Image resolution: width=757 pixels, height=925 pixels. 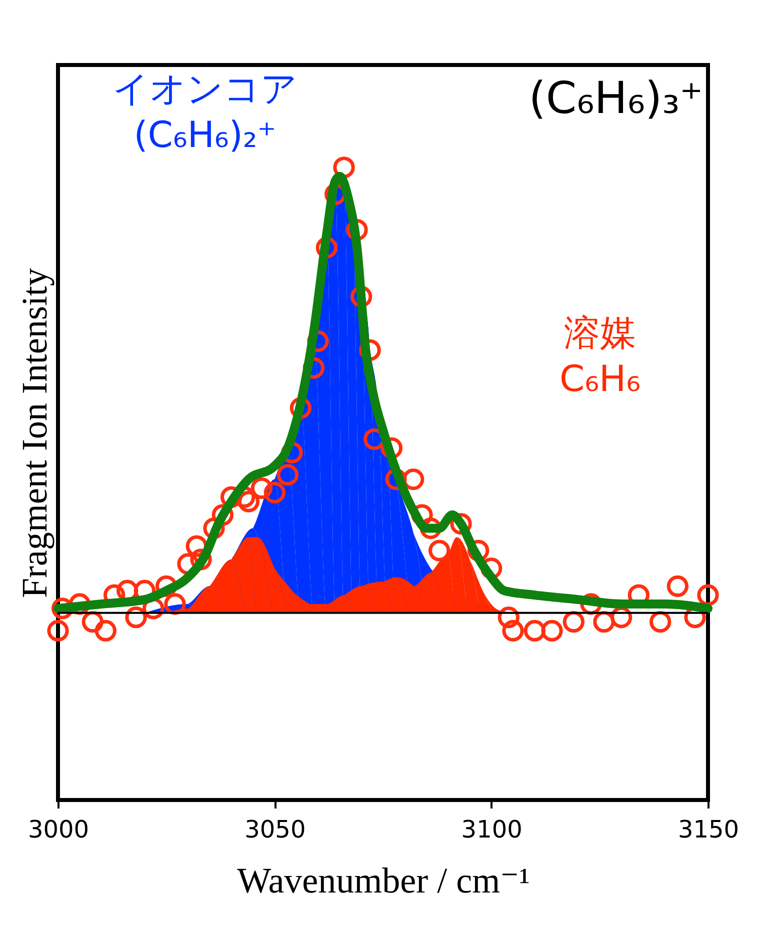 I want to click on series-label: イオンコア (C₆H₆)₂⁺, so click(x=205, y=112).